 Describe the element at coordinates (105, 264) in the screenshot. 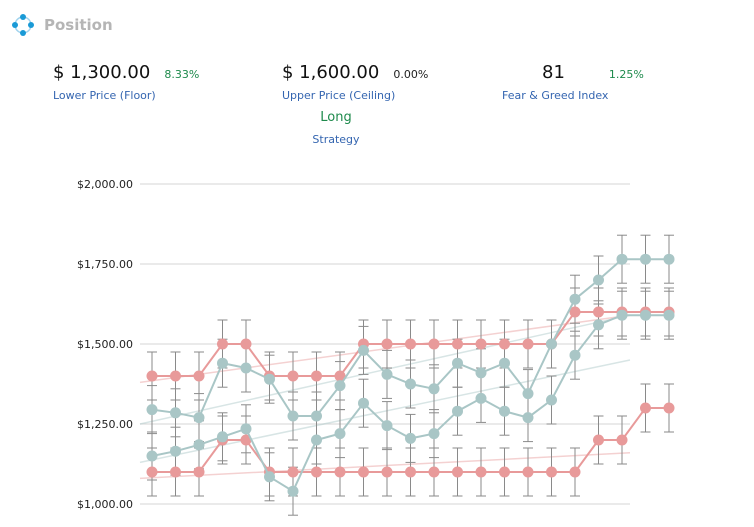

I see `y-tick-label: $1,750.00` at that location.